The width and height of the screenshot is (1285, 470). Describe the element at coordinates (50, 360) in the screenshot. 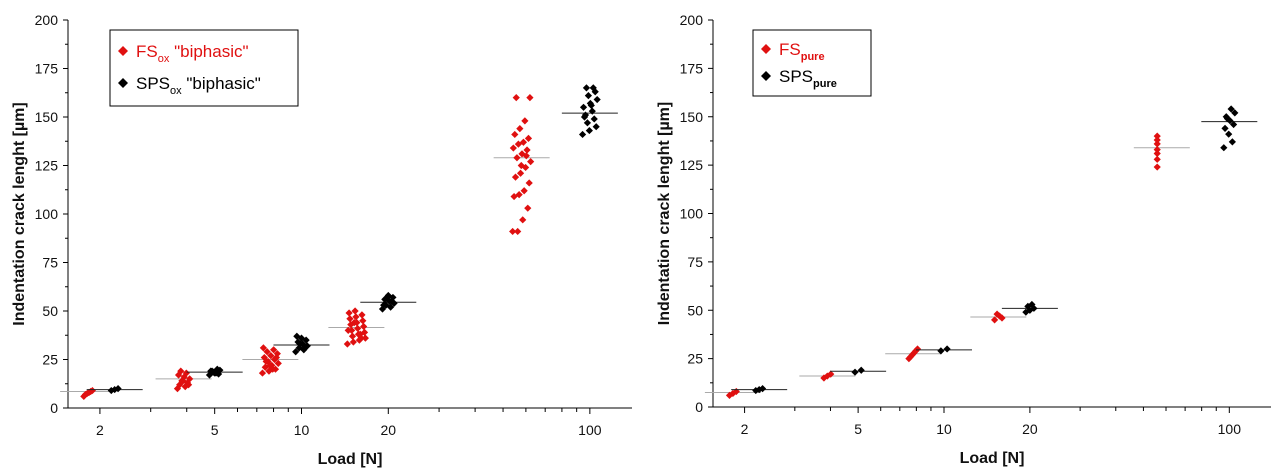

I see `y-tick-label: 25` at that location.